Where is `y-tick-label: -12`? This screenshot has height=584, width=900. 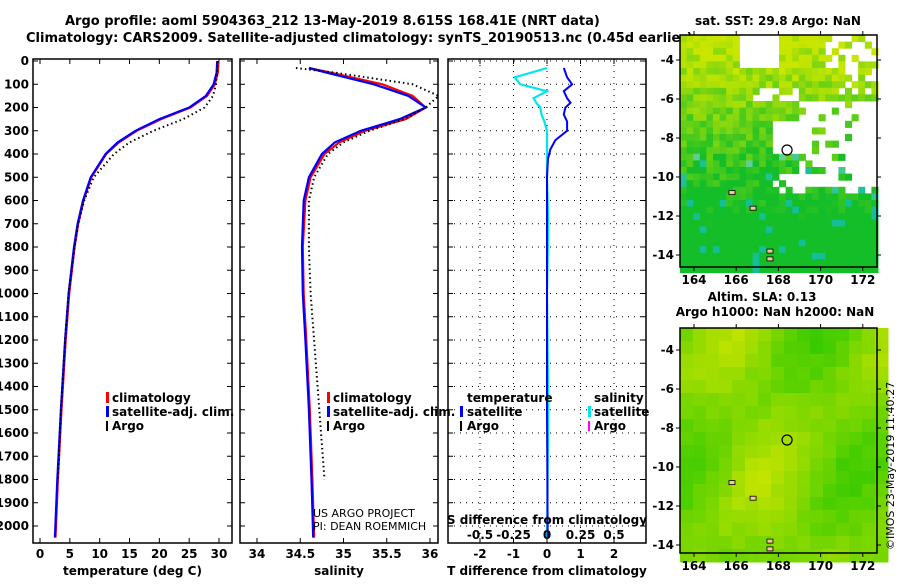 y-tick-label: -12 is located at coordinates (663, 216).